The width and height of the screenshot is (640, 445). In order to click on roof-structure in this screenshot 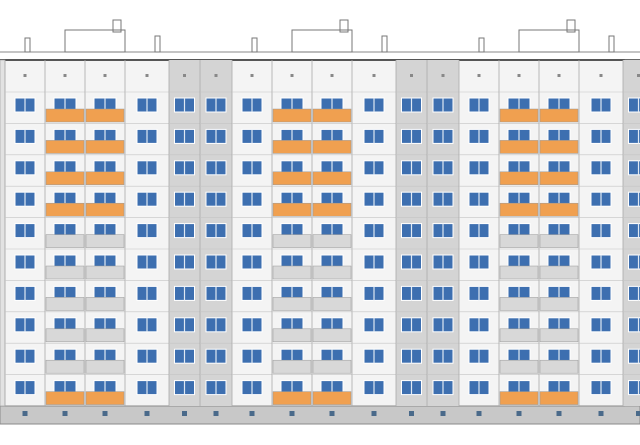, I will do `click(322, 41)`.